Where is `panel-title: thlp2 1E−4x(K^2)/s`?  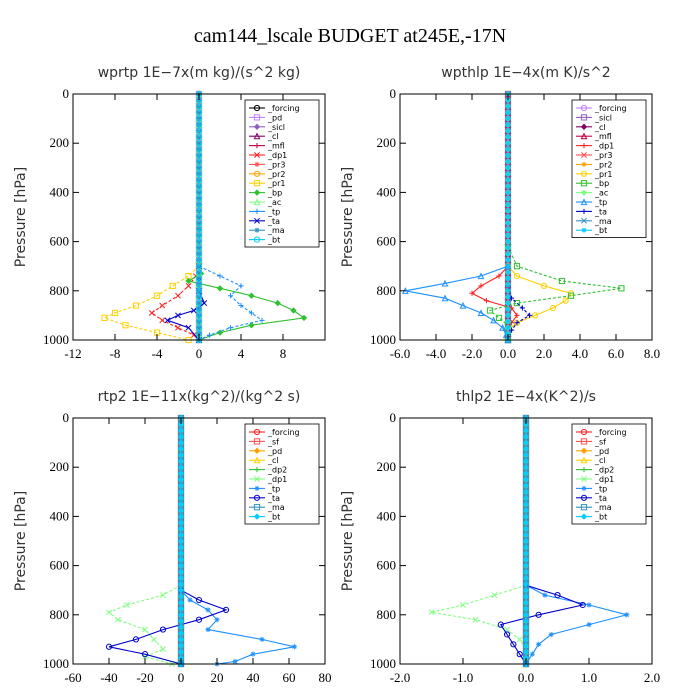 panel-title: thlp2 1E−4x(K^2)/s is located at coordinates (526, 397).